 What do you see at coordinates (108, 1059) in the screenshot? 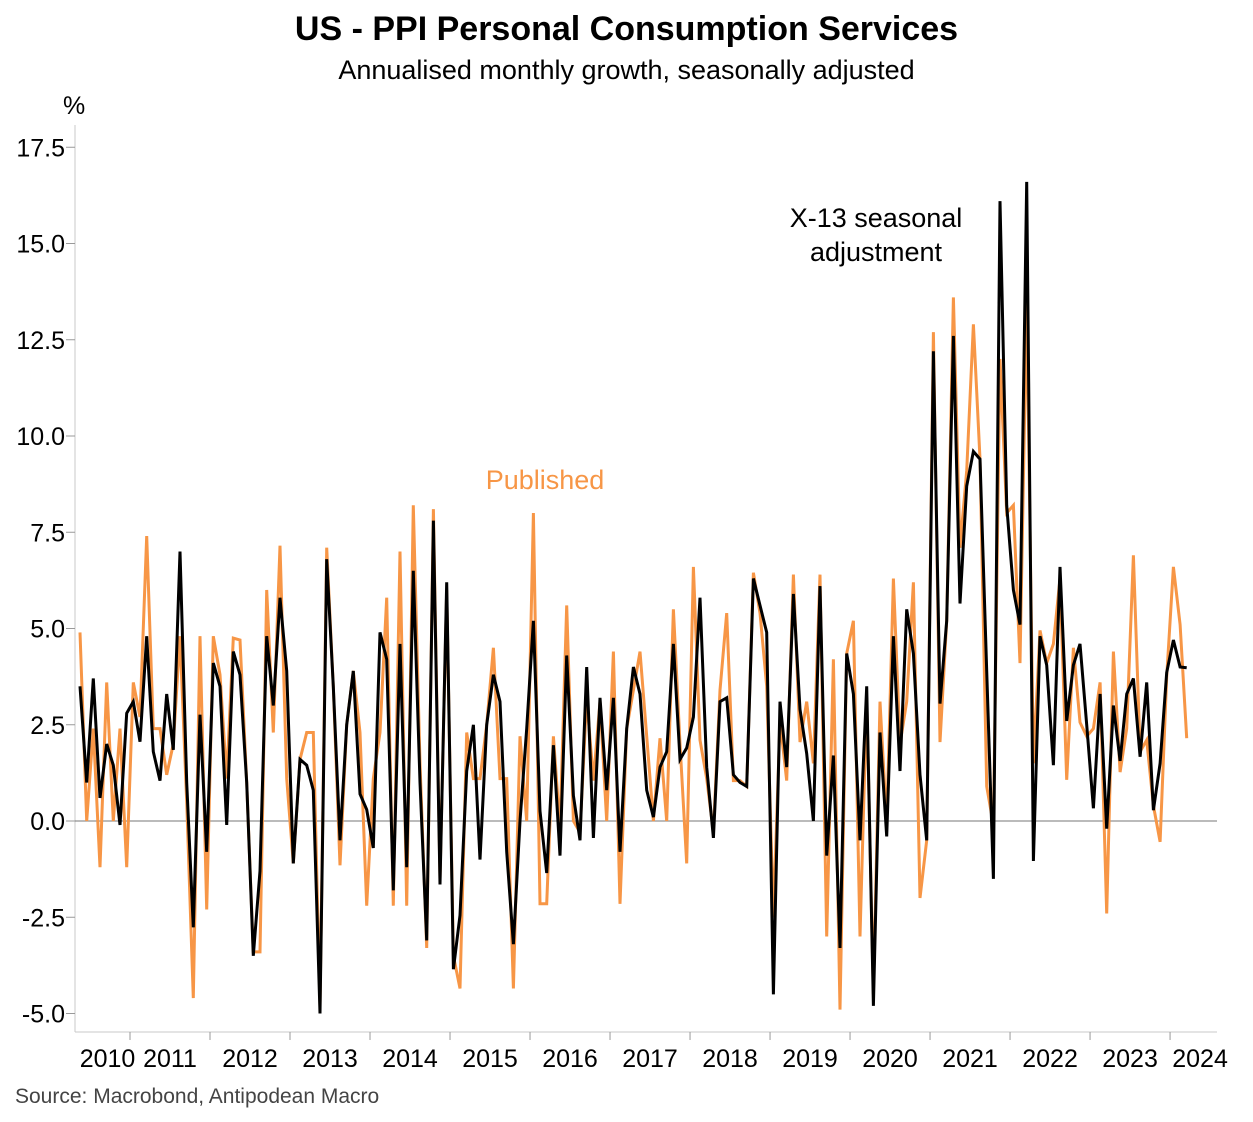
I see `x-tick-label: 2010` at bounding box center [108, 1059].